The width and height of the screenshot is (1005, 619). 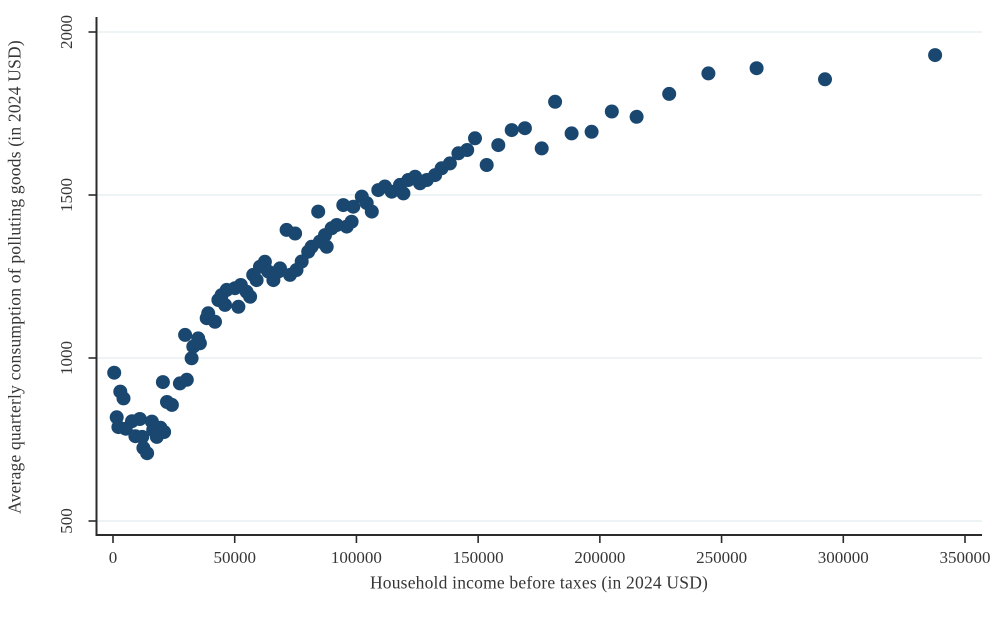 What do you see at coordinates (66, 195) in the screenshot?
I see `y-tick-label: 1500` at bounding box center [66, 195].